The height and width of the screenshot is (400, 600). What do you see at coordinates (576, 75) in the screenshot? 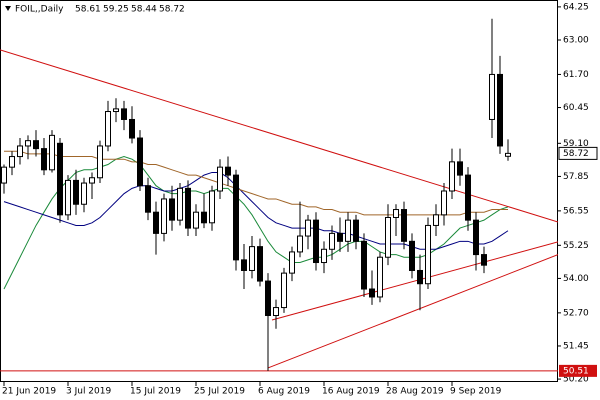
I see `y-tick-label: 61.70` at bounding box center [576, 75].